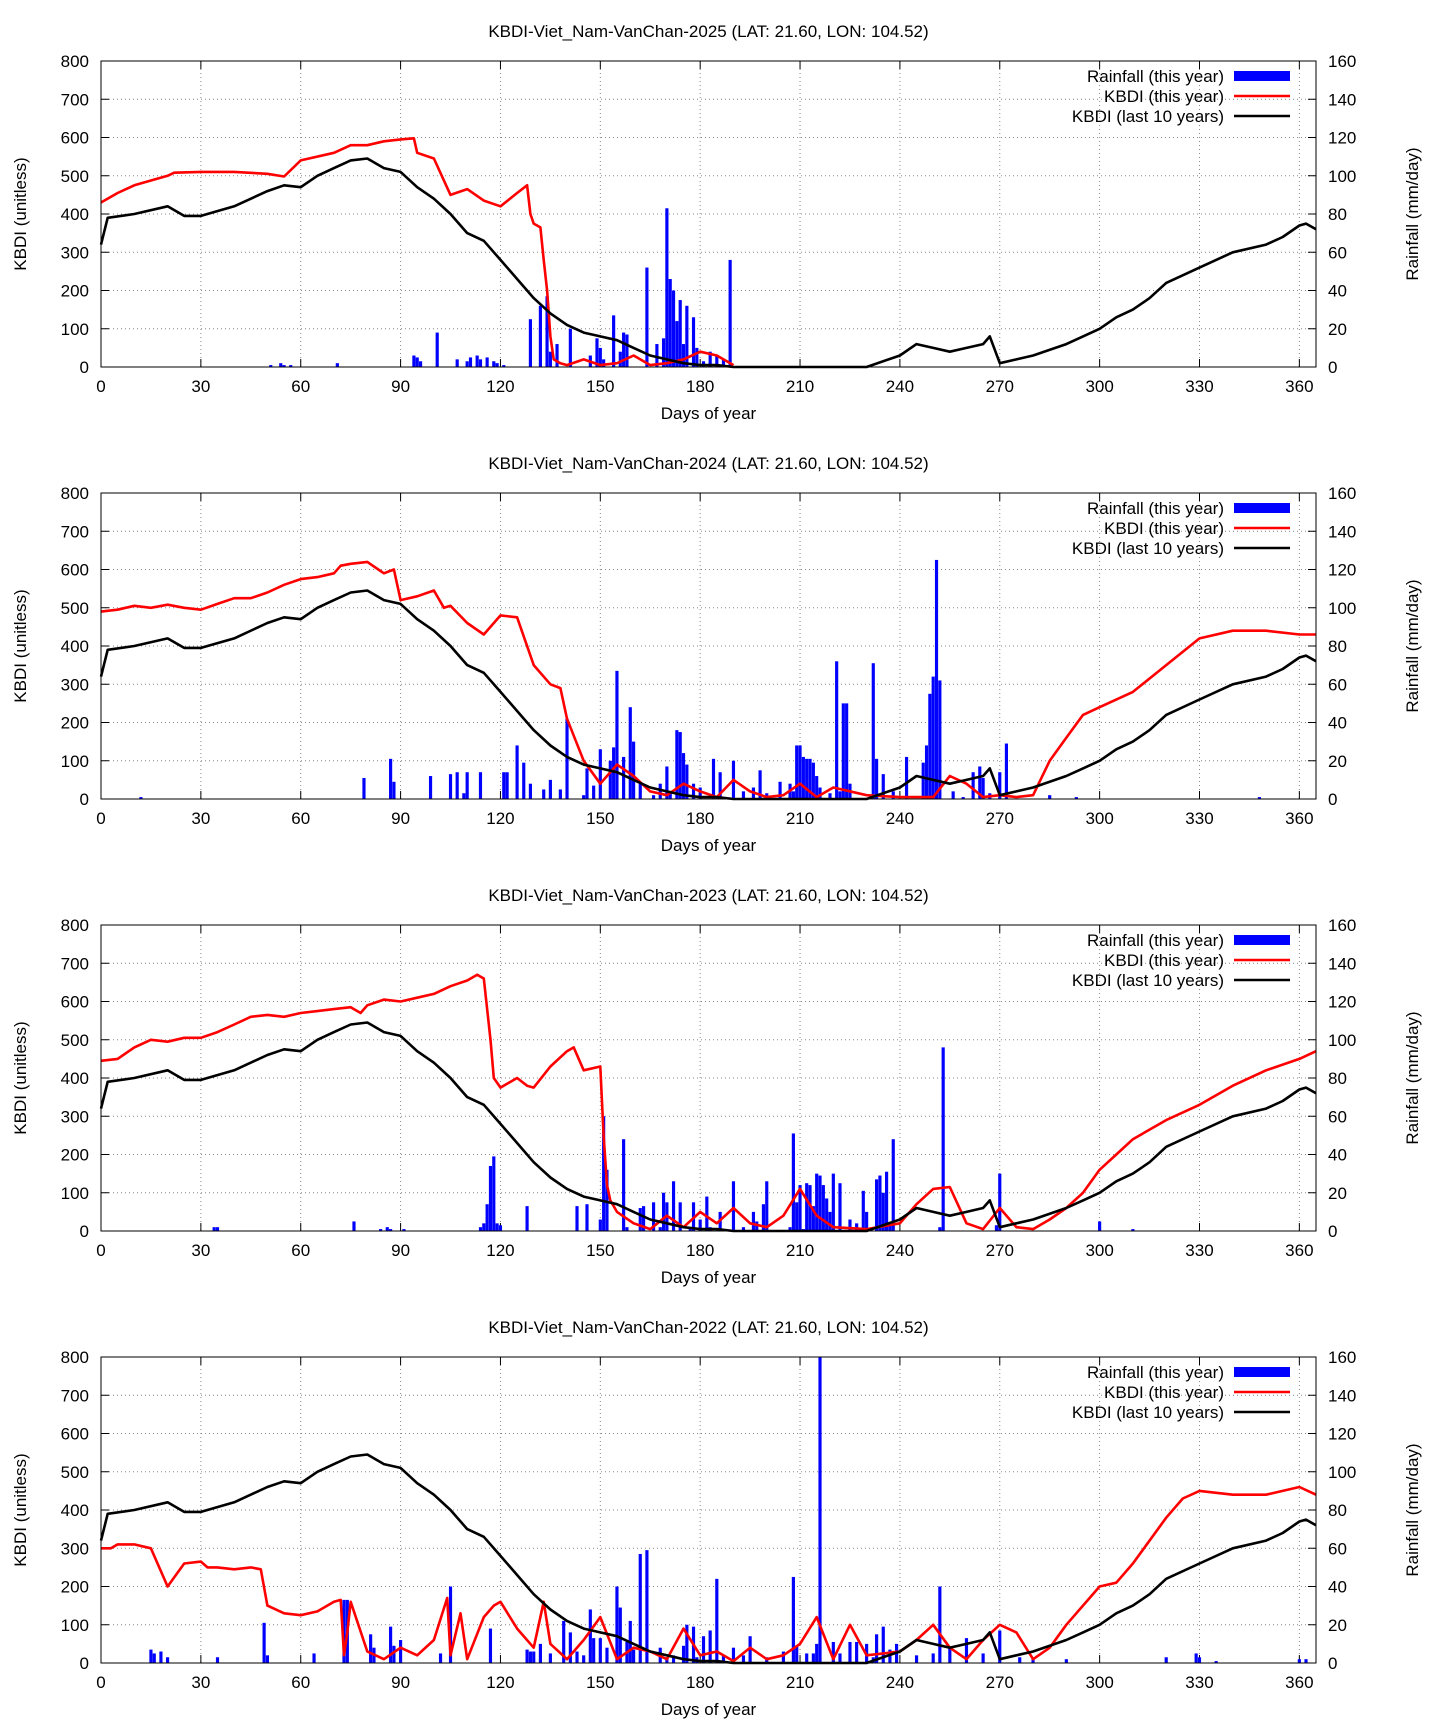  What do you see at coordinates (600, 386) in the screenshot?
I see `x-tick-label: 150` at bounding box center [600, 386].